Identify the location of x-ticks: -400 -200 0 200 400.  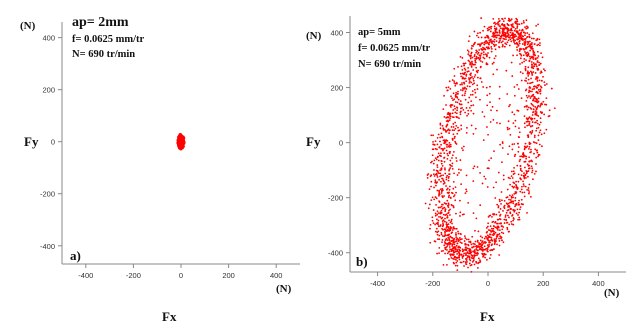
(487, 280).